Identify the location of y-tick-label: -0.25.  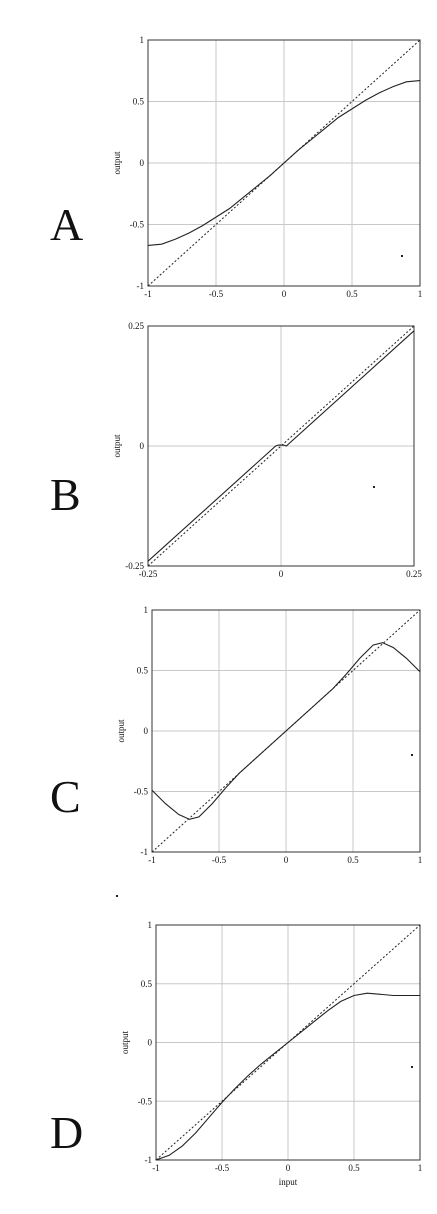
(134, 566).